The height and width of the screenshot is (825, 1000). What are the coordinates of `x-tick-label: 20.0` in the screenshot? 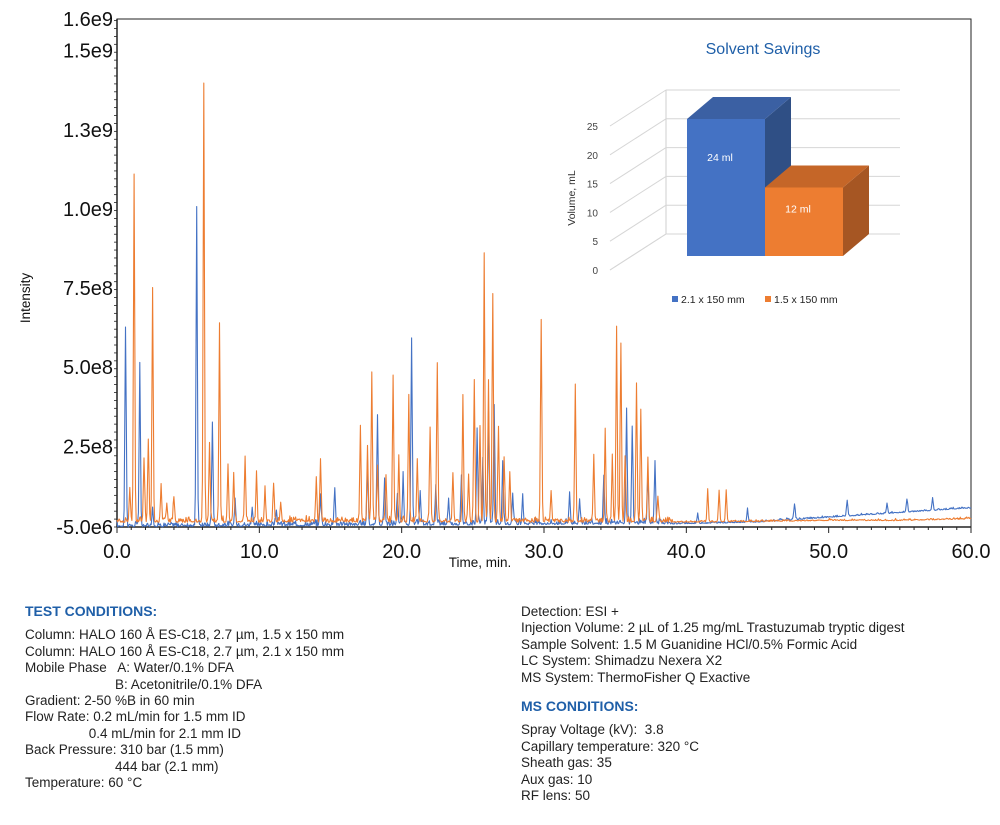 It's located at (401, 552).